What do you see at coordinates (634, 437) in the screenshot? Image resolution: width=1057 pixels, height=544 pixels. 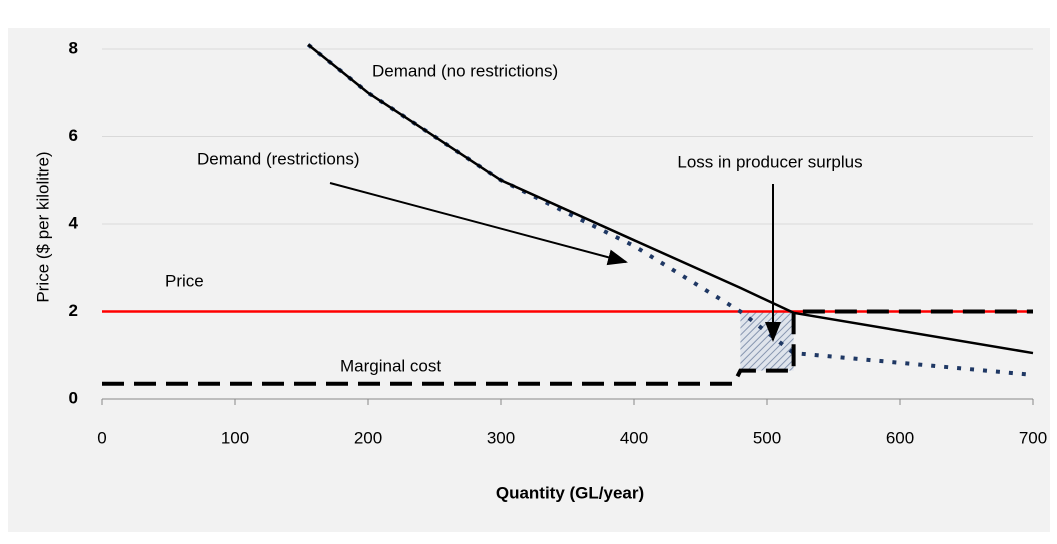 I see `x-tick-label: 400` at bounding box center [634, 437].